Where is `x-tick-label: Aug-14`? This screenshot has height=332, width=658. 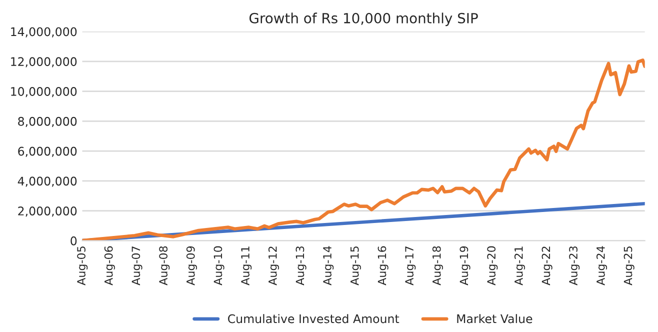
x-tick-label: Aug-14 is located at coordinates (328, 266).